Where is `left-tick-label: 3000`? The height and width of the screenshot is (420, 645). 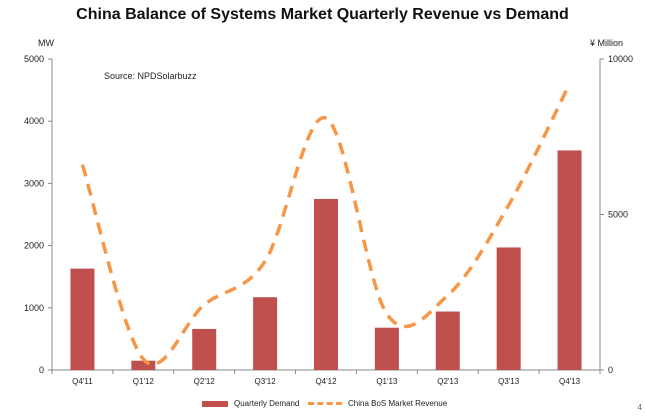
left-tick-label: 3000 is located at coordinates (34, 183).